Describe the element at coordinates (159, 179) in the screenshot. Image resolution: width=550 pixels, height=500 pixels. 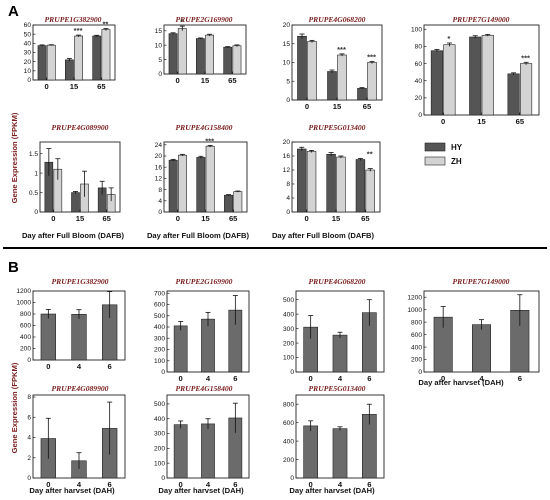
I see `y-tick-label: 12` at that location.